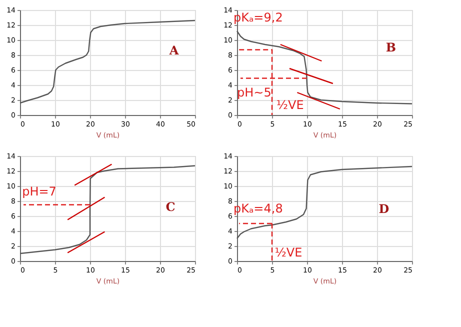 This screenshot has height=327, width=461. I want to click on annotation: D, so click(384, 209).